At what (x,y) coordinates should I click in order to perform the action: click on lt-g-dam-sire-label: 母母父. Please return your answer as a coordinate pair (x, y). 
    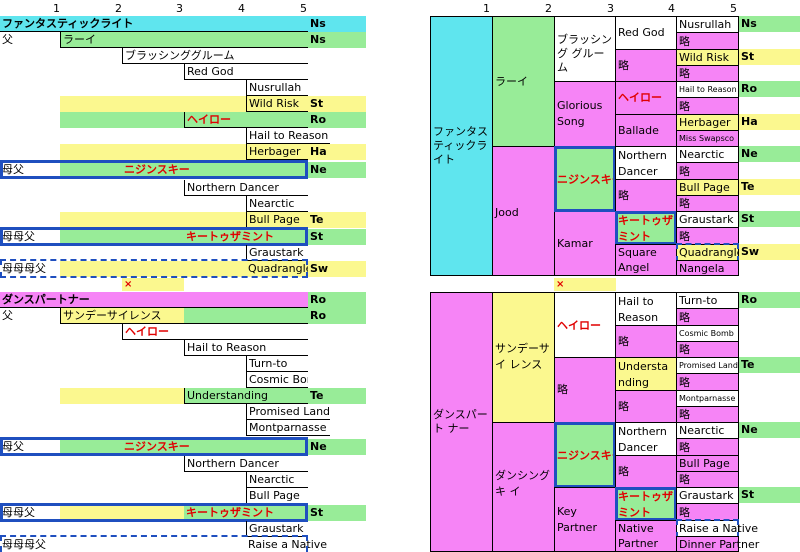
    Looking at the image, I should click on (18, 236).